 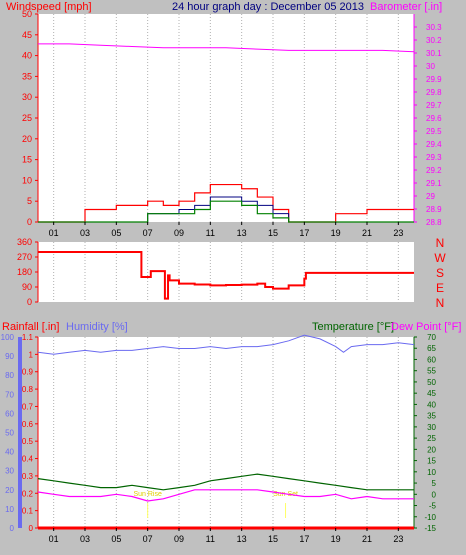 What do you see at coordinates (434, 105) in the screenshot?
I see `barometer-tick-label: 29.7` at bounding box center [434, 105].